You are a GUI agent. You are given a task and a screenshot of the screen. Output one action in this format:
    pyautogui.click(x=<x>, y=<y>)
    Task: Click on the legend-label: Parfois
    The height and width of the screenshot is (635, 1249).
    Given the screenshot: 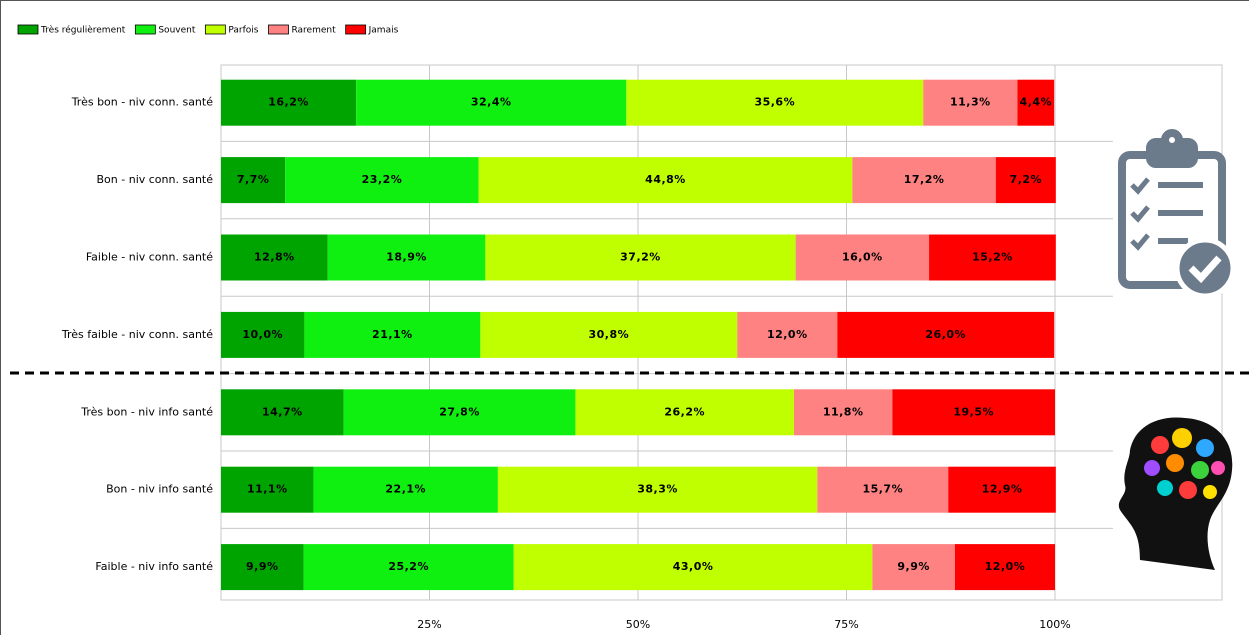 What is the action you would take?
    pyautogui.click(x=243, y=31)
    